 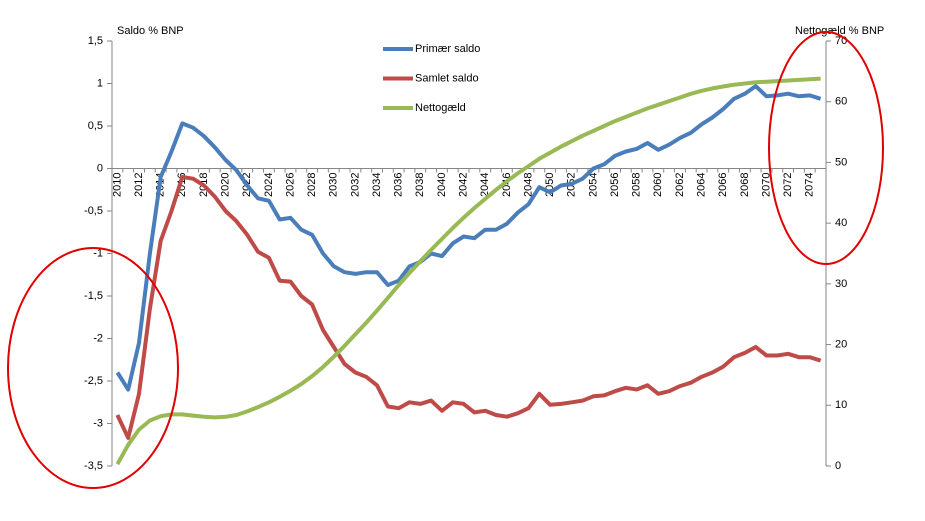 What do you see at coordinates (93, 296) in the screenshot?
I see `y-tick-label: -1,5` at bounding box center [93, 296].